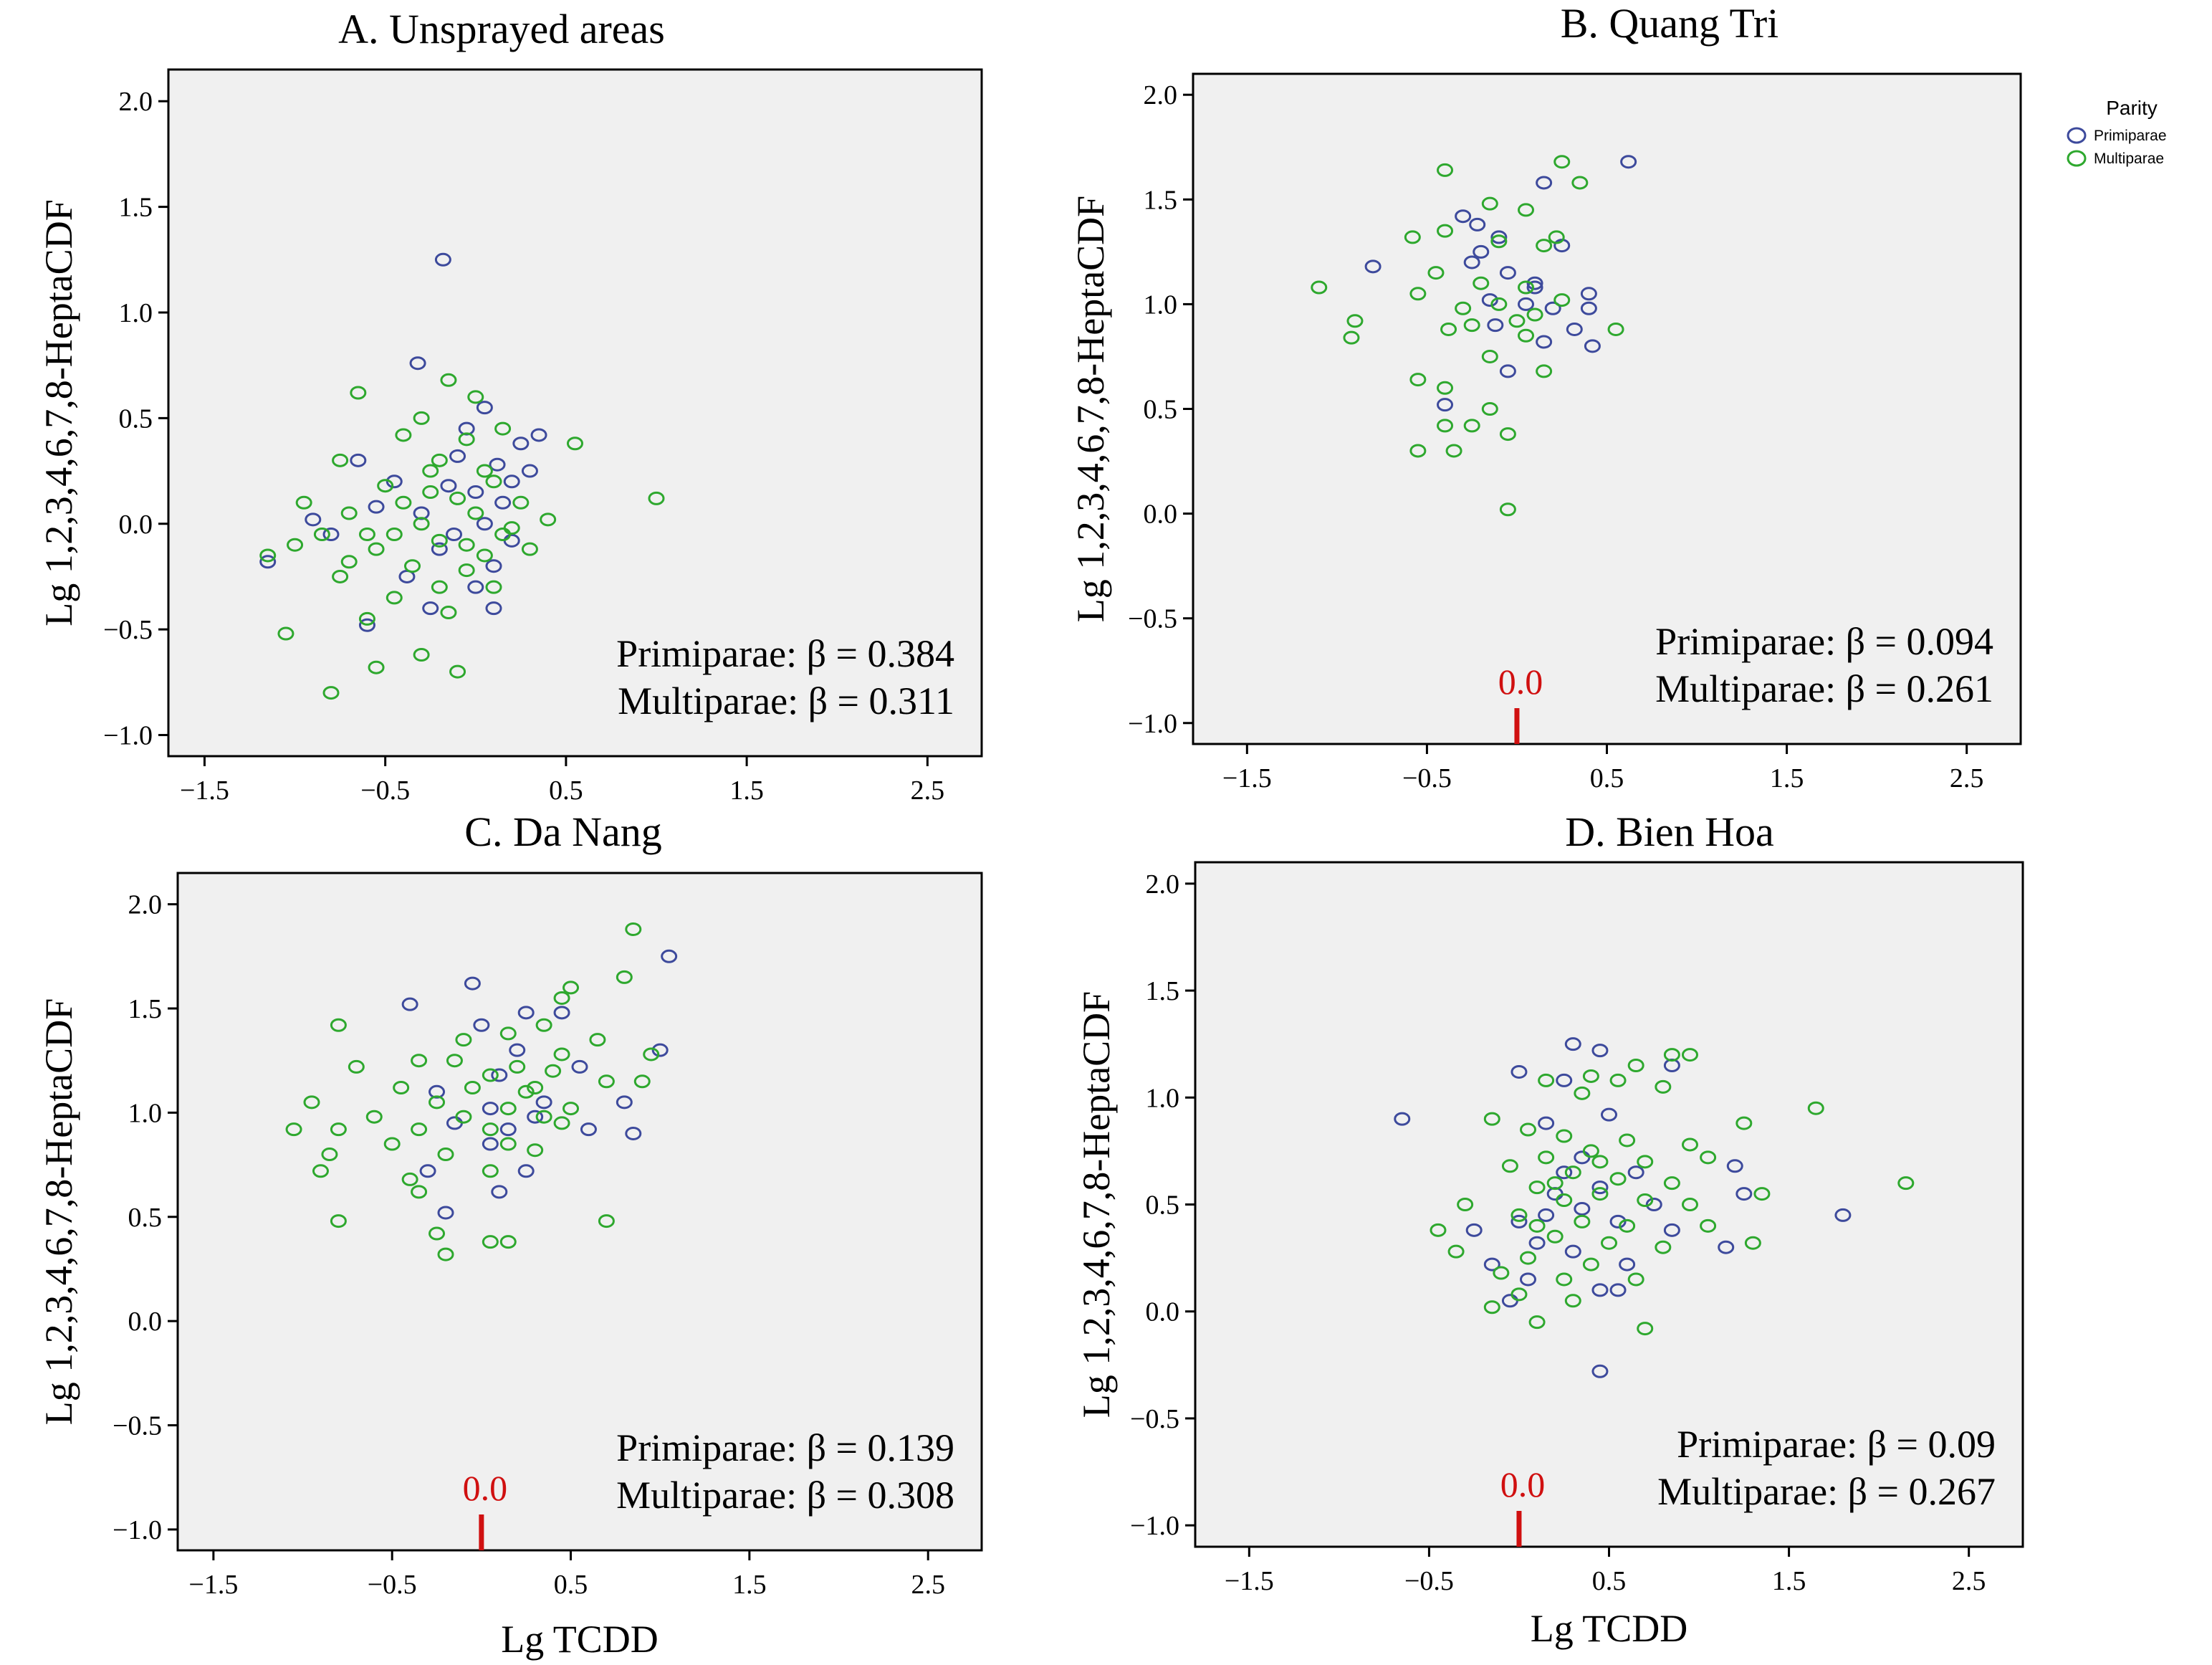 The height and width of the screenshot is (1665, 2212). Describe the element at coordinates (571, 1585) in the screenshot. I see `x-tick-label: 0.5` at that location.